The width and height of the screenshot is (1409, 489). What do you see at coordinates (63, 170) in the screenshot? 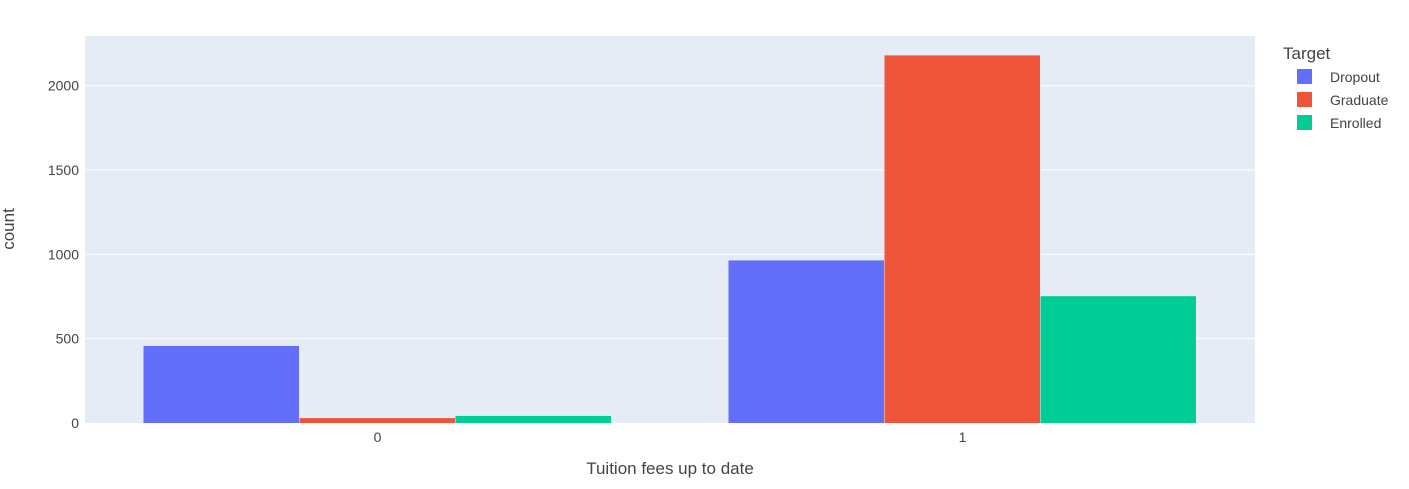
I see `y-tick-label: 1500` at bounding box center [63, 170].